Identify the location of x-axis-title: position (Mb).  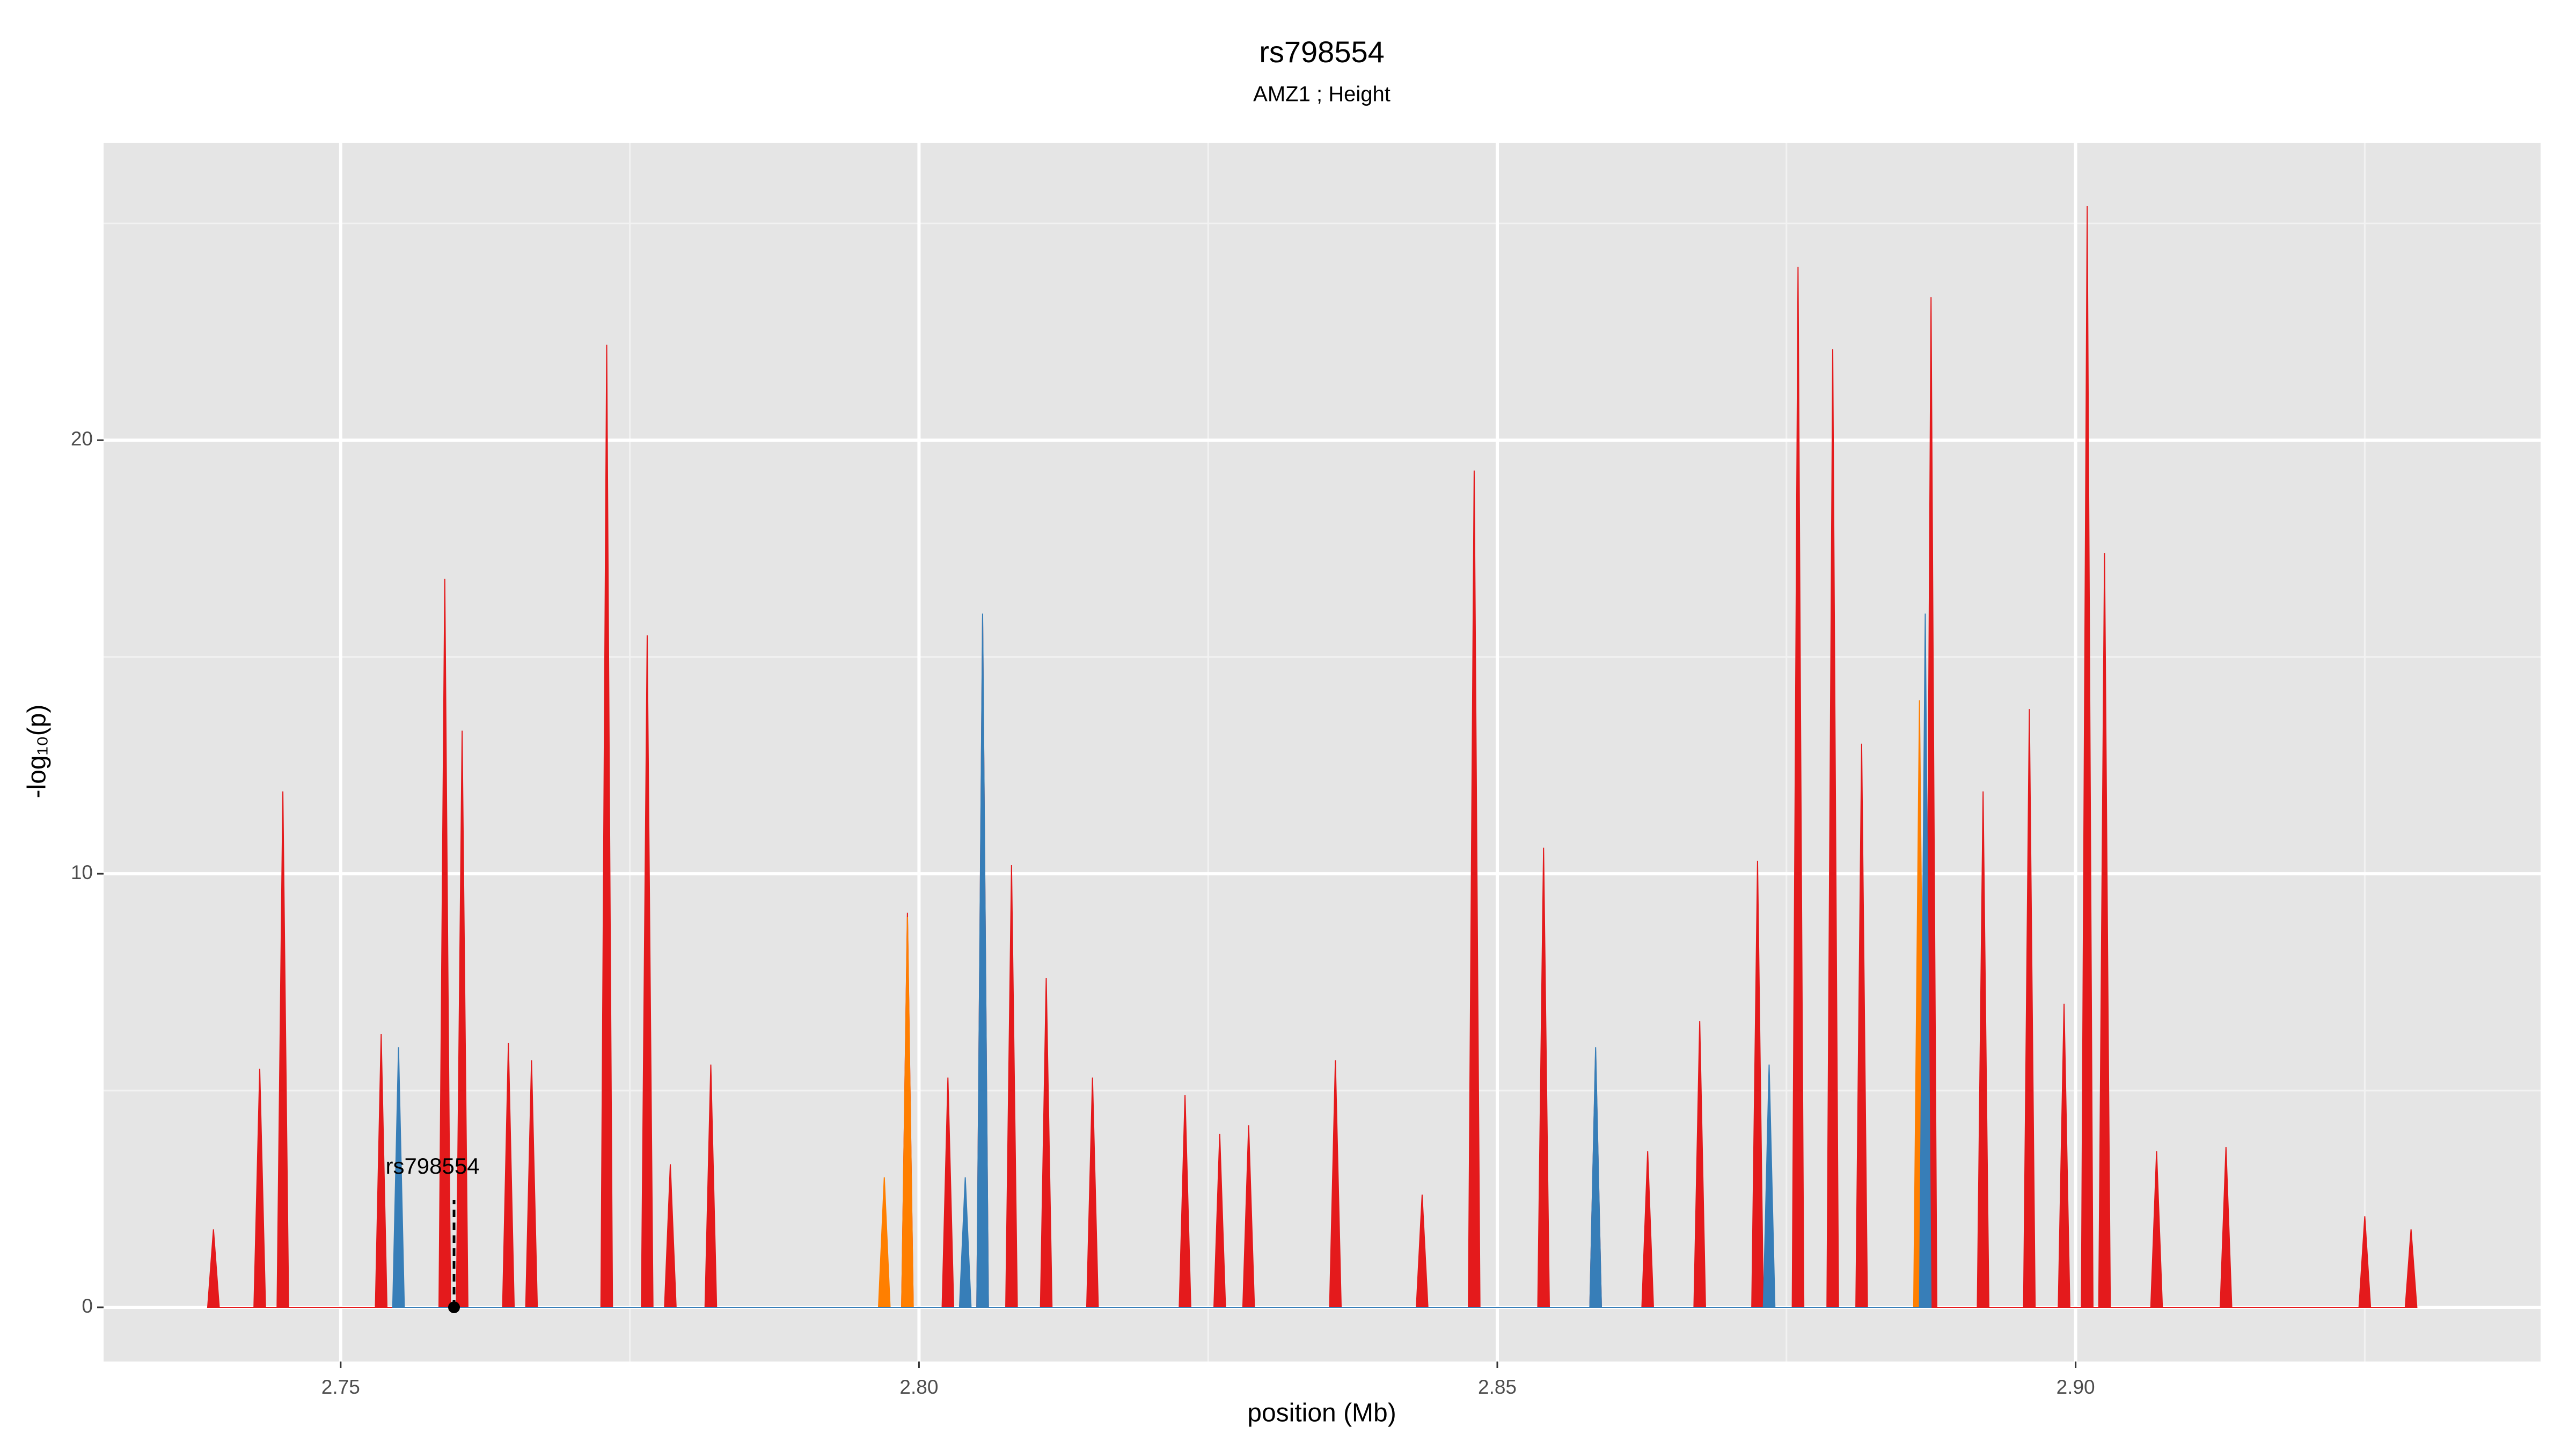
(1321, 1413).